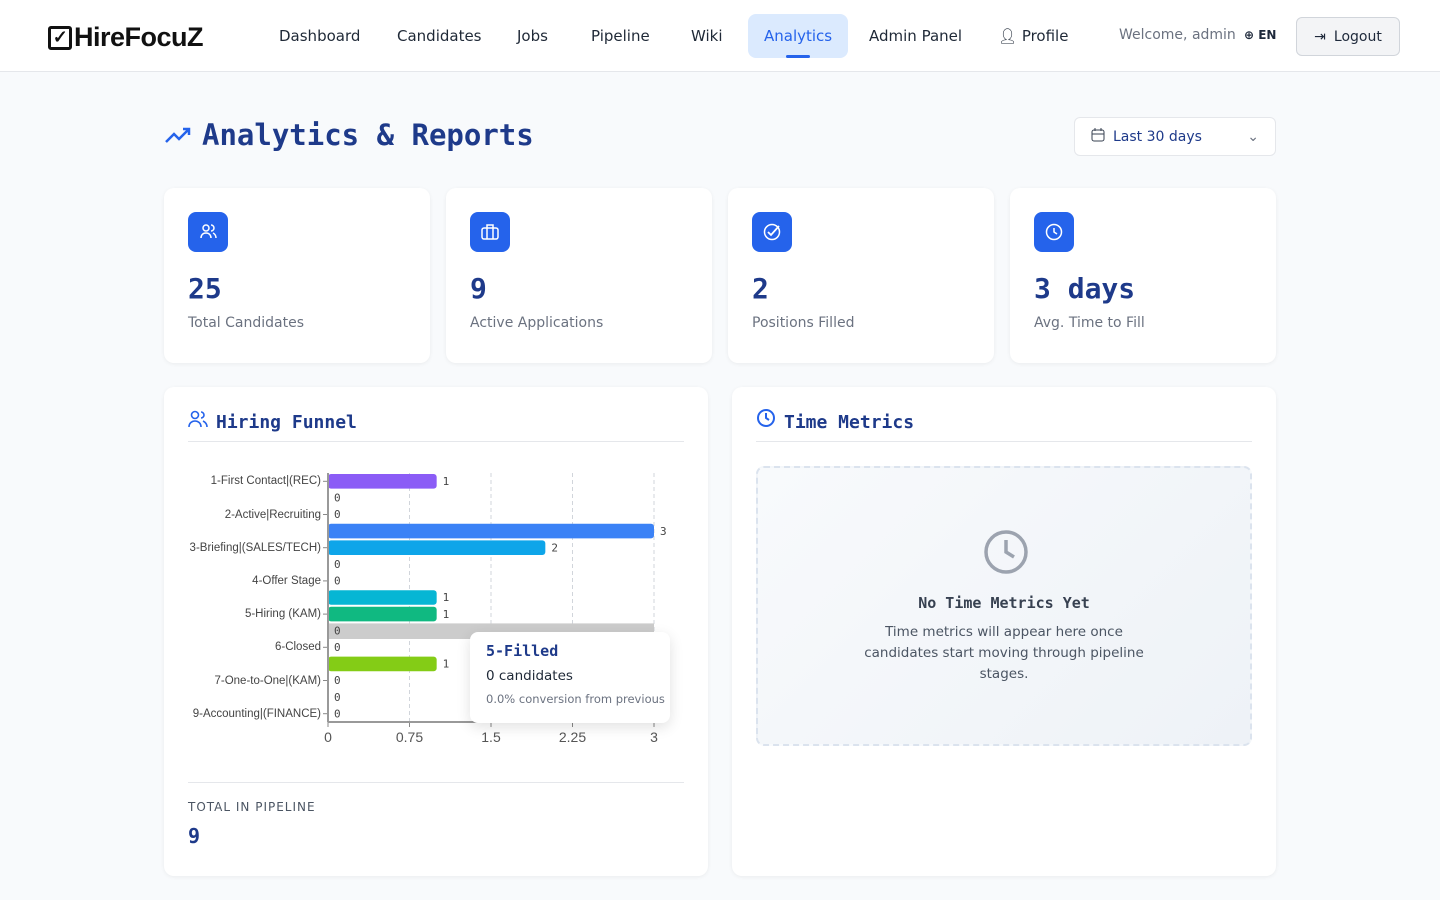 Image resolution: width=1440 pixels, height=900 pixels. What do you see at coordinates (252, 807) in the screenshot?
I see `total-label: TOTAL IN PIPELINE` at bounding box center [252, 807].